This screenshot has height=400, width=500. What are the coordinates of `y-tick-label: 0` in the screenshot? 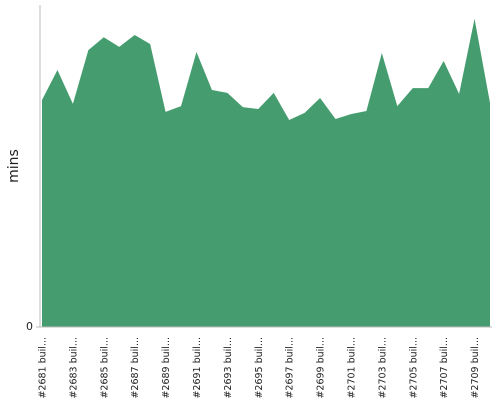 It's located at (29, 326).